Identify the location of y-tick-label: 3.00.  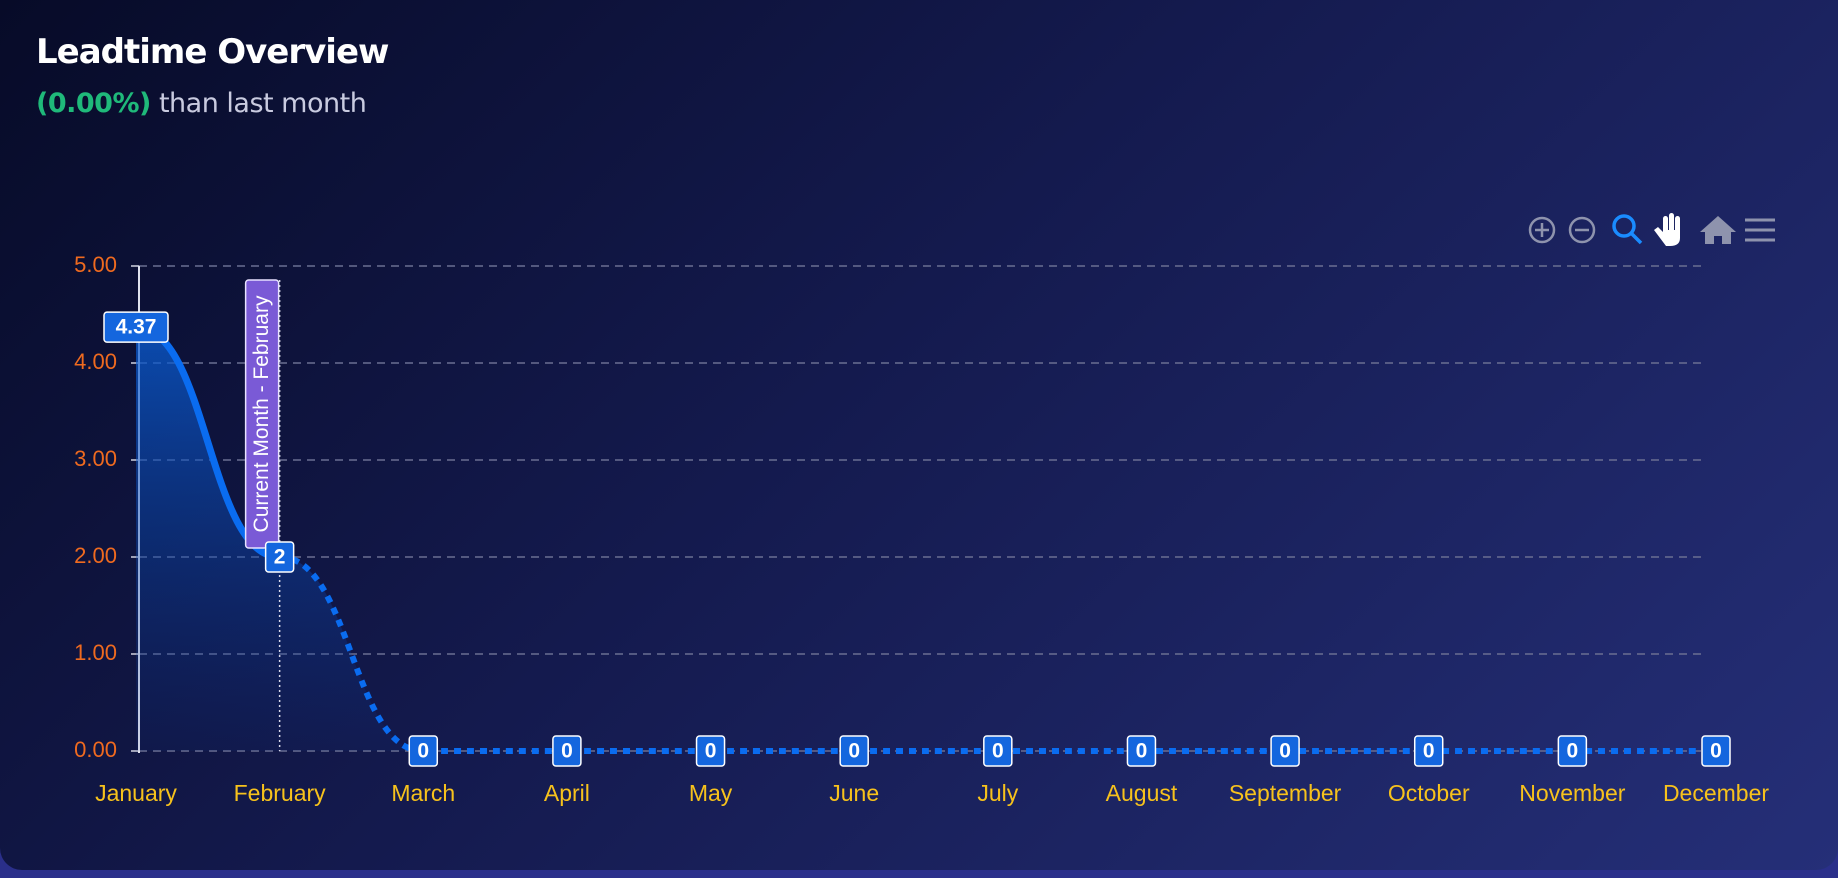
(95, 458).